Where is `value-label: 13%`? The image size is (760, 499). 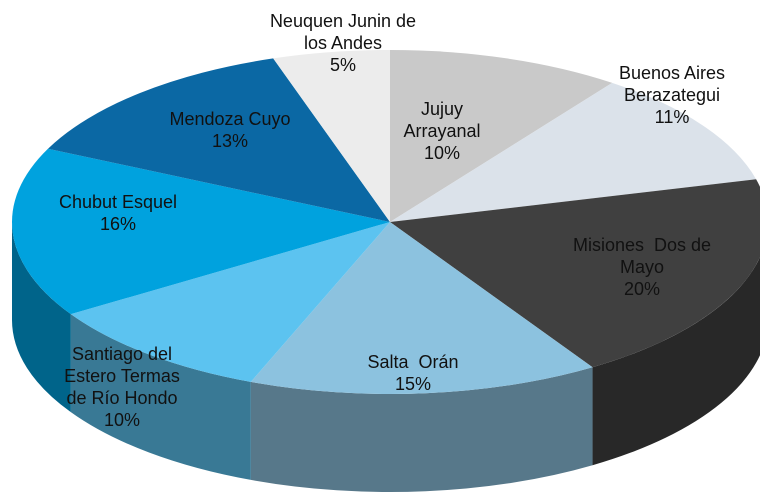 value-label: 13% is located at coordinates (230, 141).